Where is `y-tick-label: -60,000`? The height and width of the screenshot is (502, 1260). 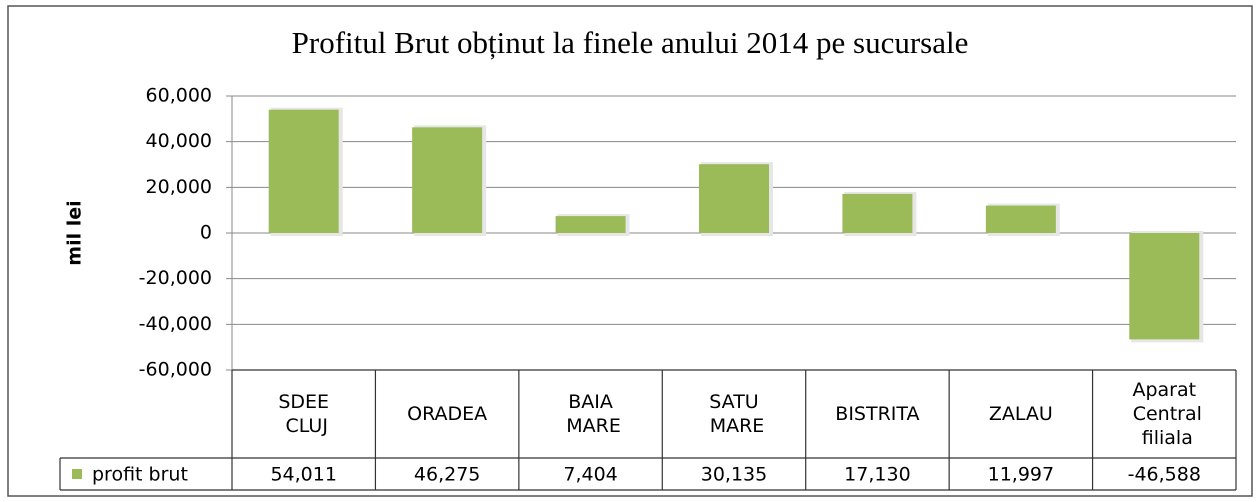
y-tick-label: -60,000 is located at coordinates (175, 370).